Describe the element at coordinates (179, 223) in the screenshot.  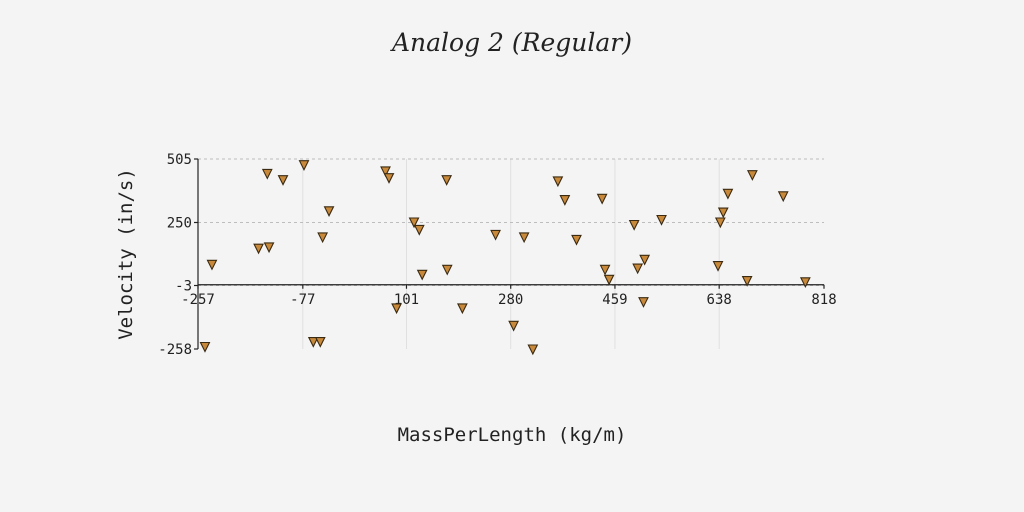
I see `y-tick-label: 250` at that location.